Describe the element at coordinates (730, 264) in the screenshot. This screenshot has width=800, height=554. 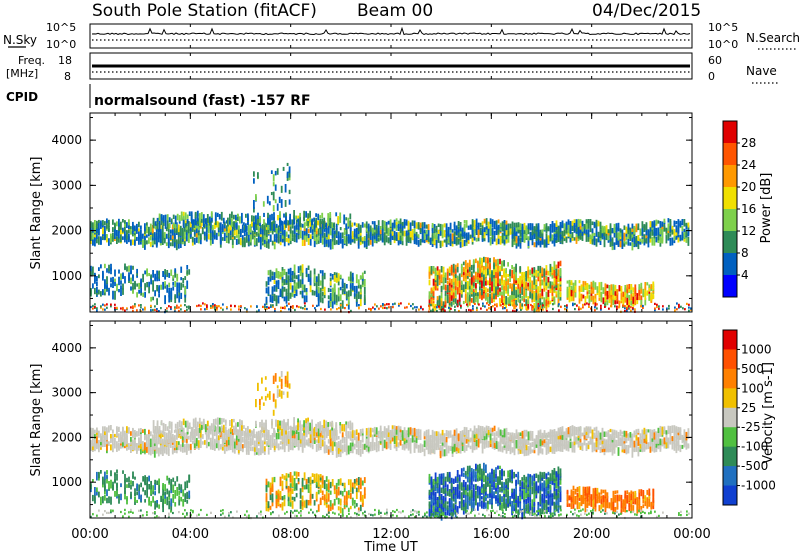
I see `colorbar-swatch` at that location.